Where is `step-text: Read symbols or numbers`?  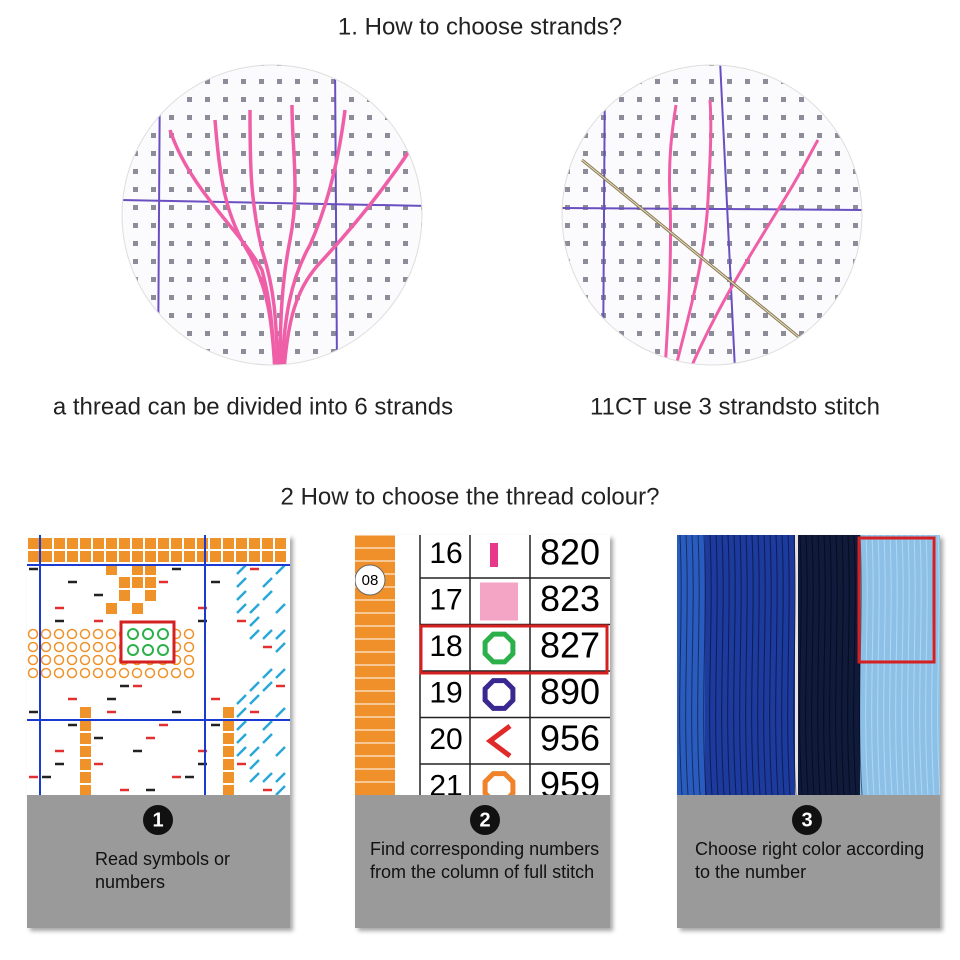
step-text: Read symbols or numbers is located at coordinates (163, 870).